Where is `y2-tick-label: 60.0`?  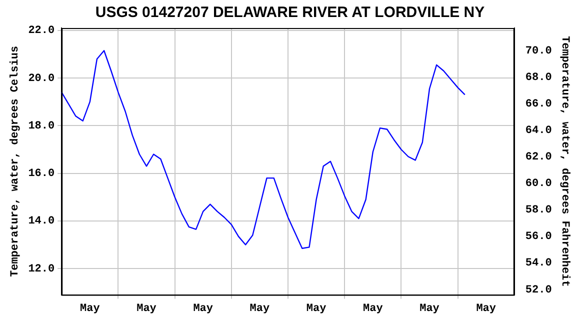
y2-tick-label: 60.0 is located at coordinates (538, 184).